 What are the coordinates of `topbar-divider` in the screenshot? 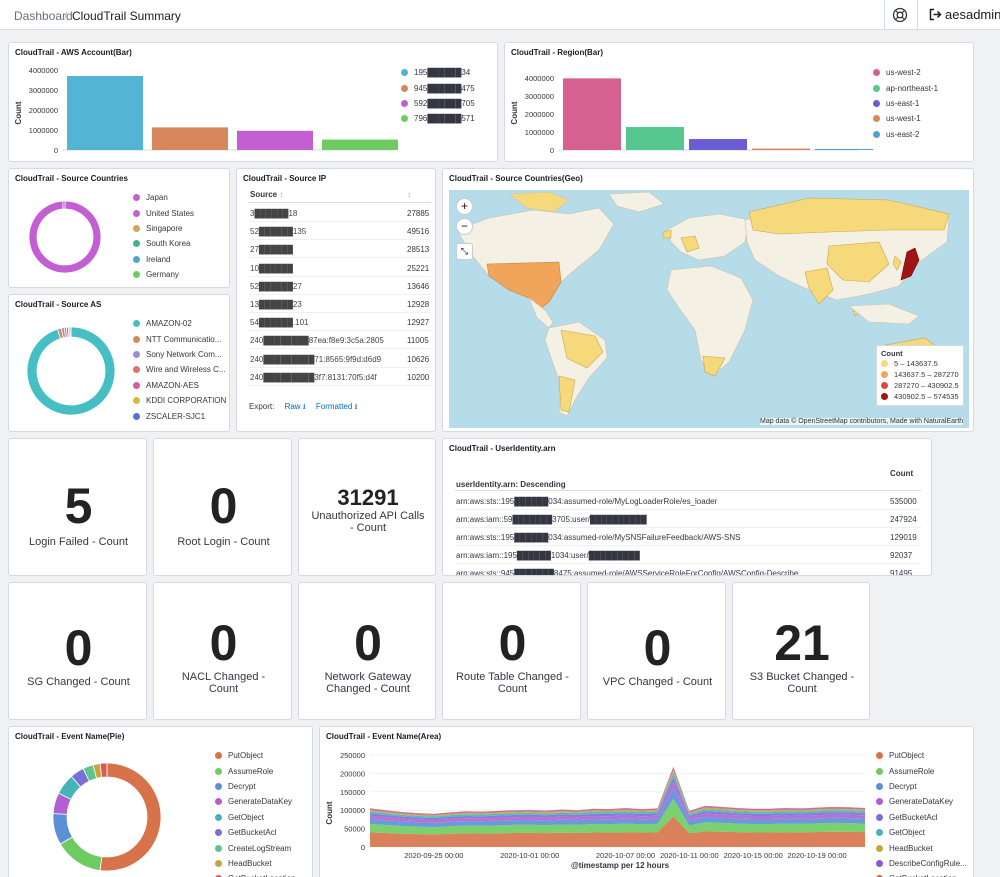 It's located at (884, 15).